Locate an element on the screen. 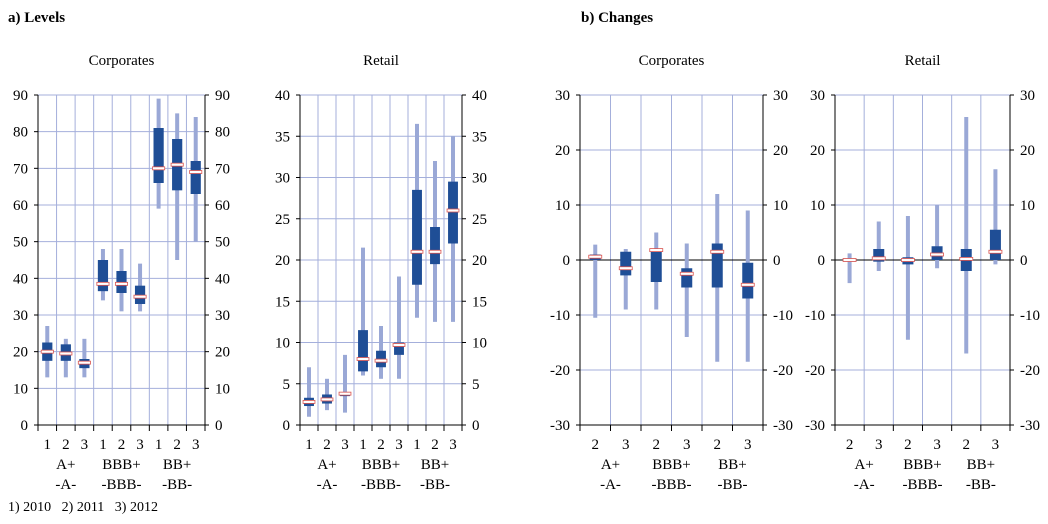 Image resolution: width=1048 pixels, height=524 pixels. chart3-group-label: -BB- is located at coordinates (733, 485).